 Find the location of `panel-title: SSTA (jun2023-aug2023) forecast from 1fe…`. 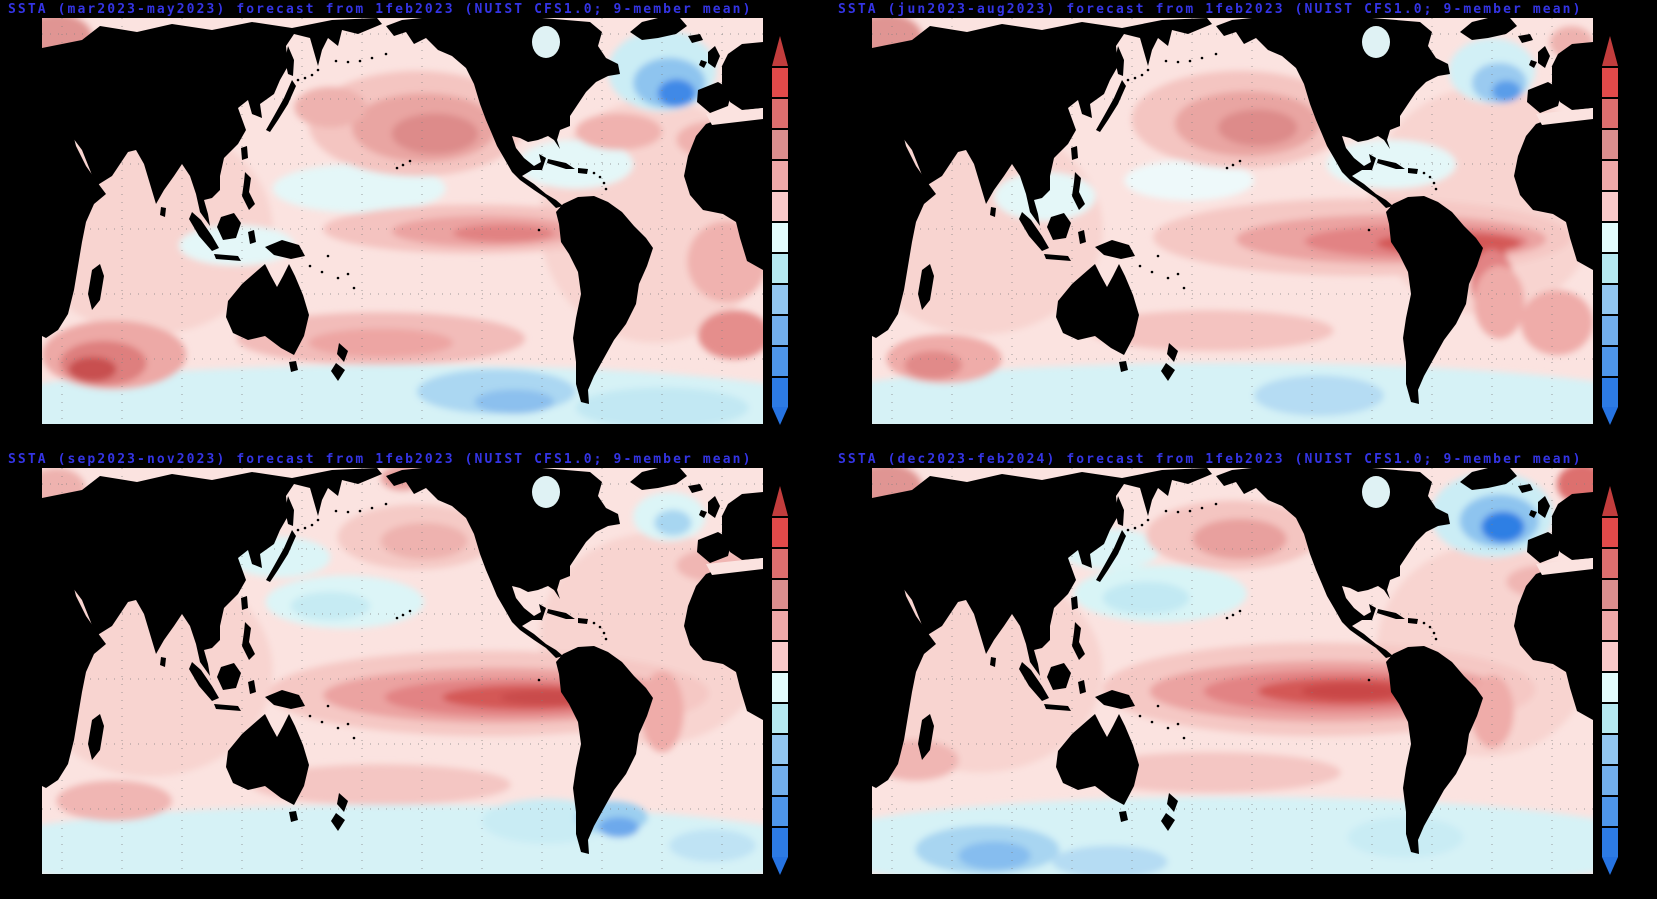

panel-title: SSTA (jun2023-aug2023) forecast from 1fe… is located at coordinates (1210, 9).